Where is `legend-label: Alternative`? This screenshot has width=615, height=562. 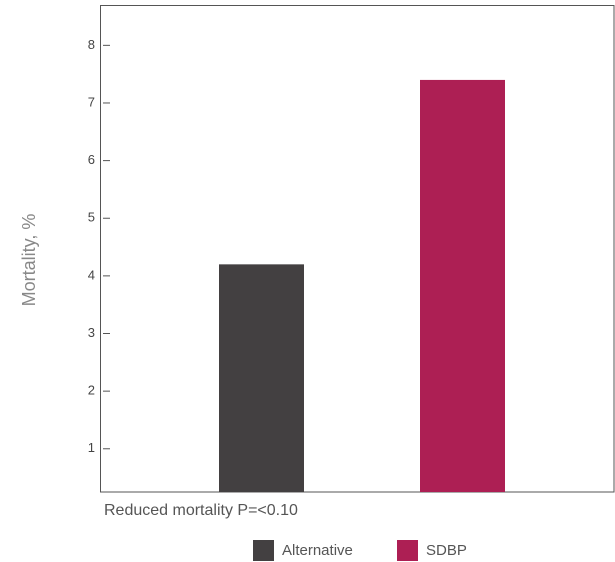 legend-label: Alternative is located at coordinates (317, 550).